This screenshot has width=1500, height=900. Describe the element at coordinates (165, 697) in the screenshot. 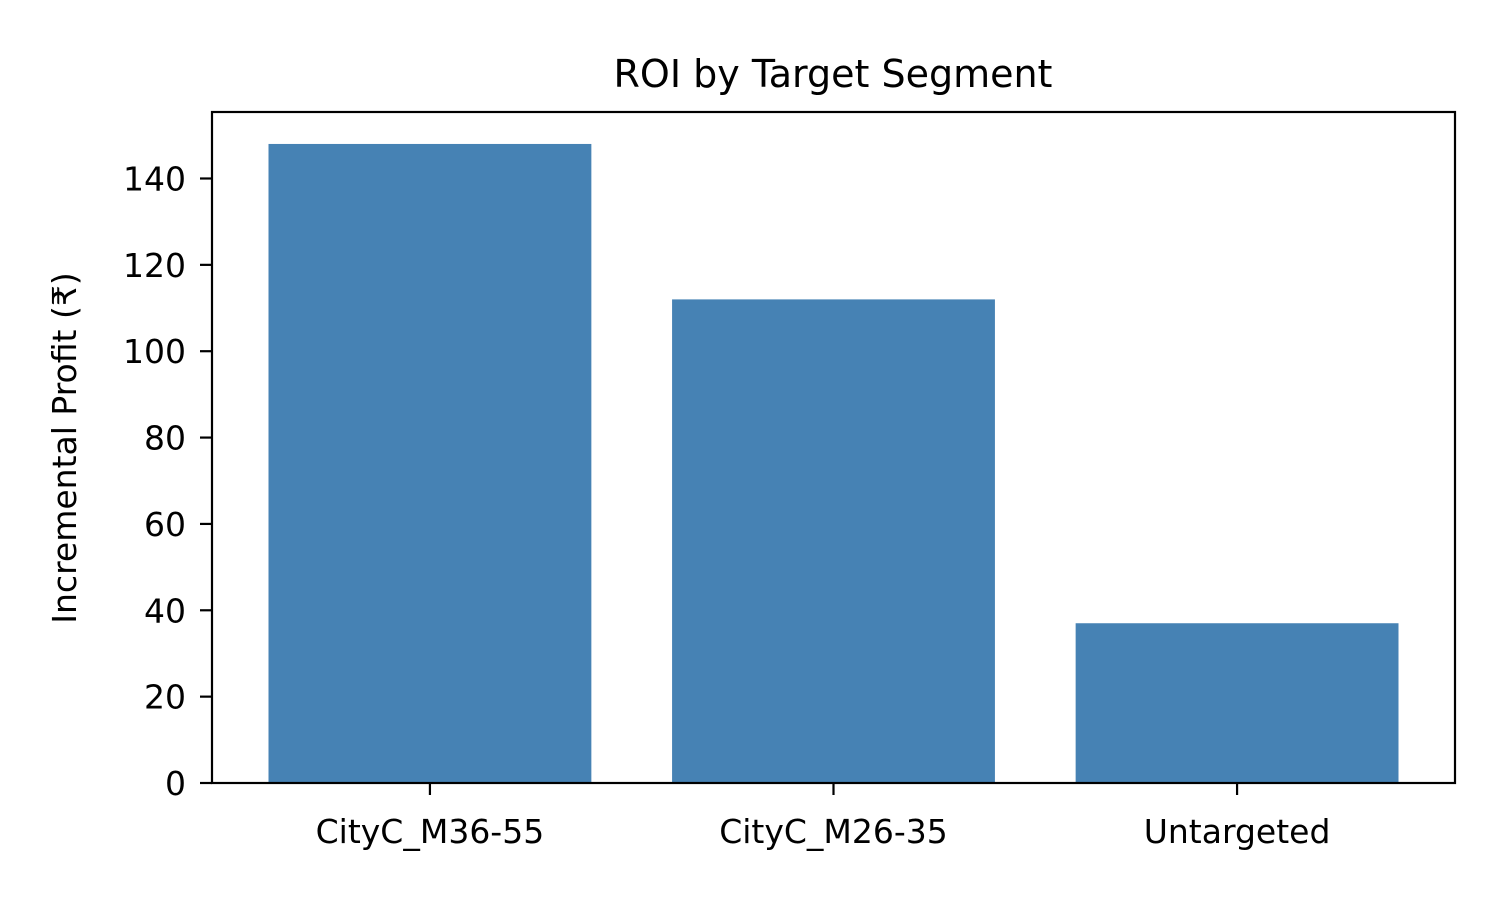

I see `y-tick-label: 20` at that location.